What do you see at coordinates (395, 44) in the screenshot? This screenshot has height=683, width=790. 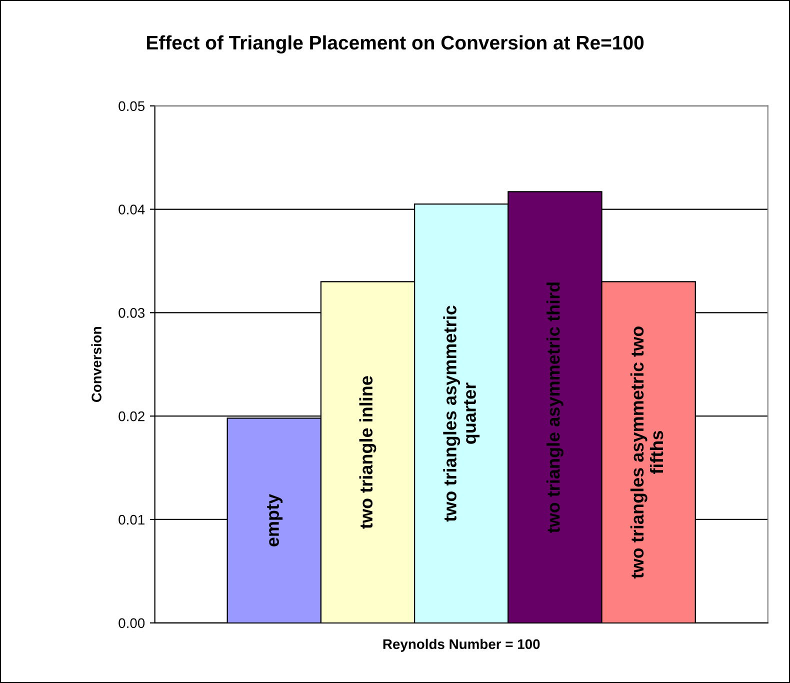 I see `chart-title: Effect of Triangle Placement on Conversion at Re=100` at bounding box center [395, 44].